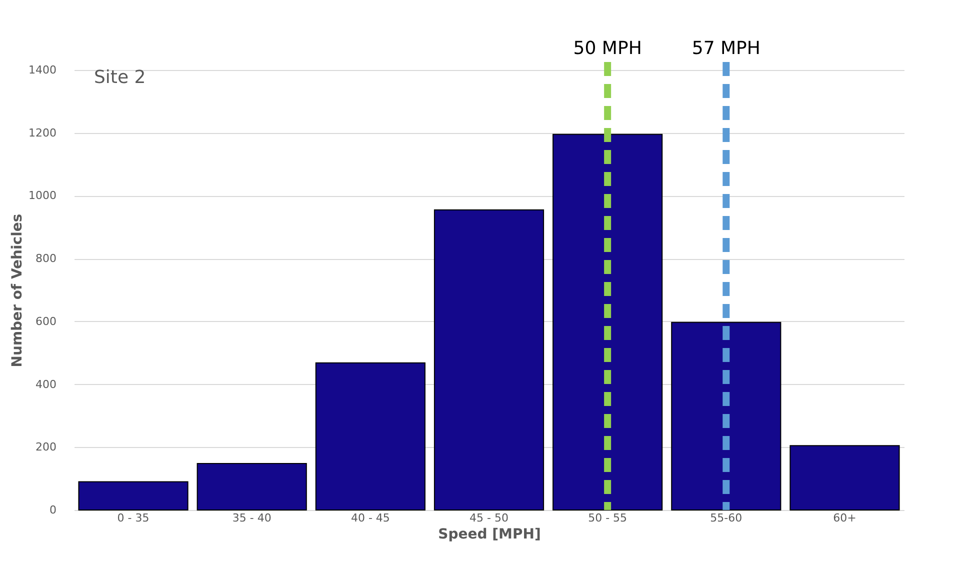 This screenshot has width=973, height=586. What do you see at coordinates (844, 518) in the screenshot?
I see `x-tick-label: 60+` at bounding box center [844, 518].